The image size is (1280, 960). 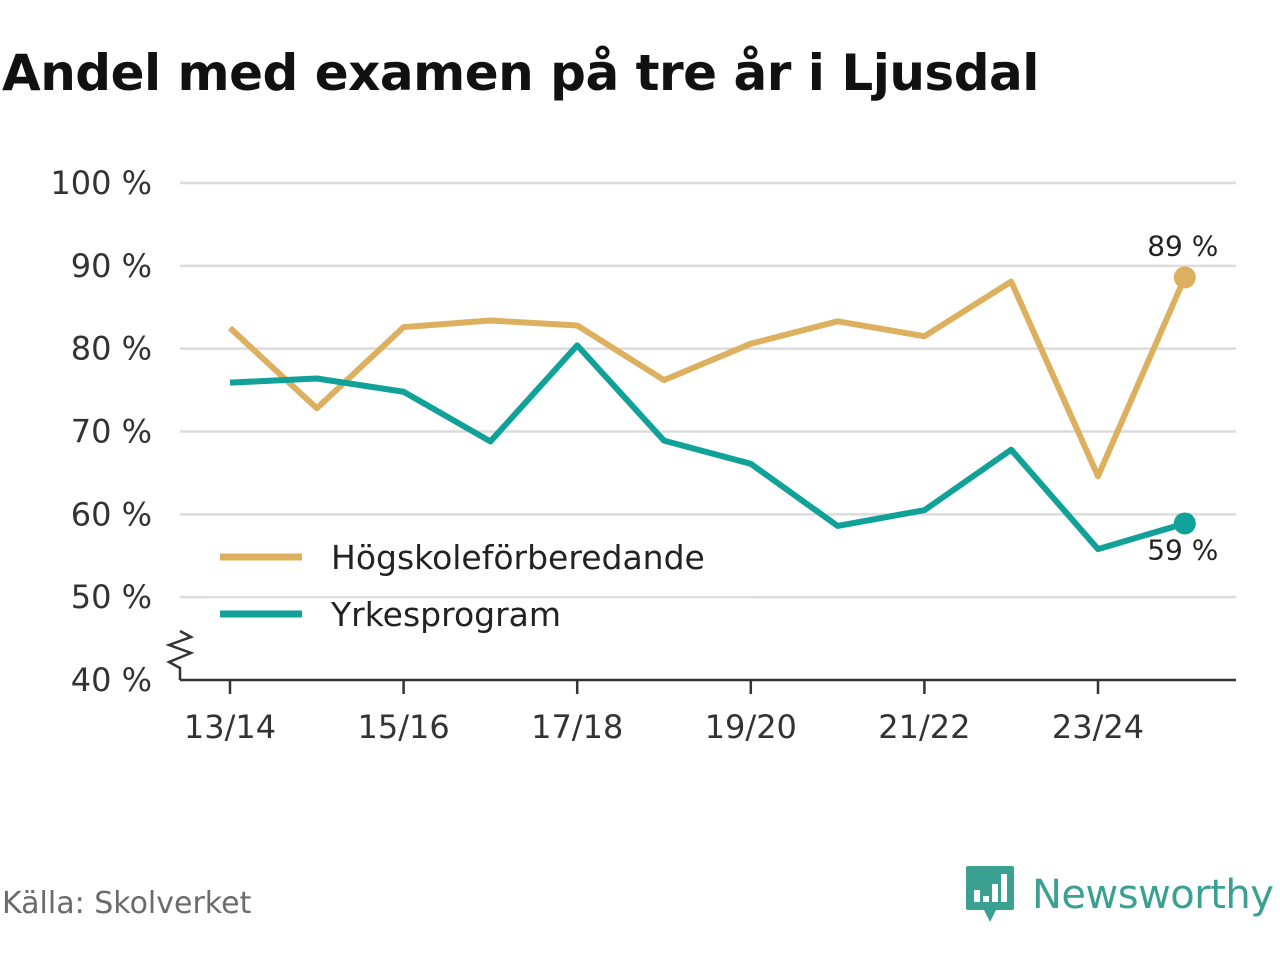 I want to click on y-tick-label: 70 %, so click(x=111, y=432).